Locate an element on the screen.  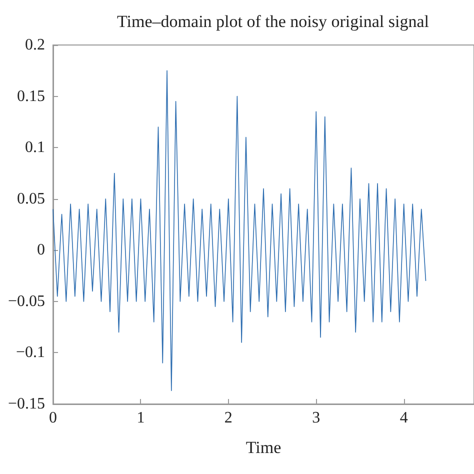
y-tick-label: 0.1 is located at coordinates (35, 147).